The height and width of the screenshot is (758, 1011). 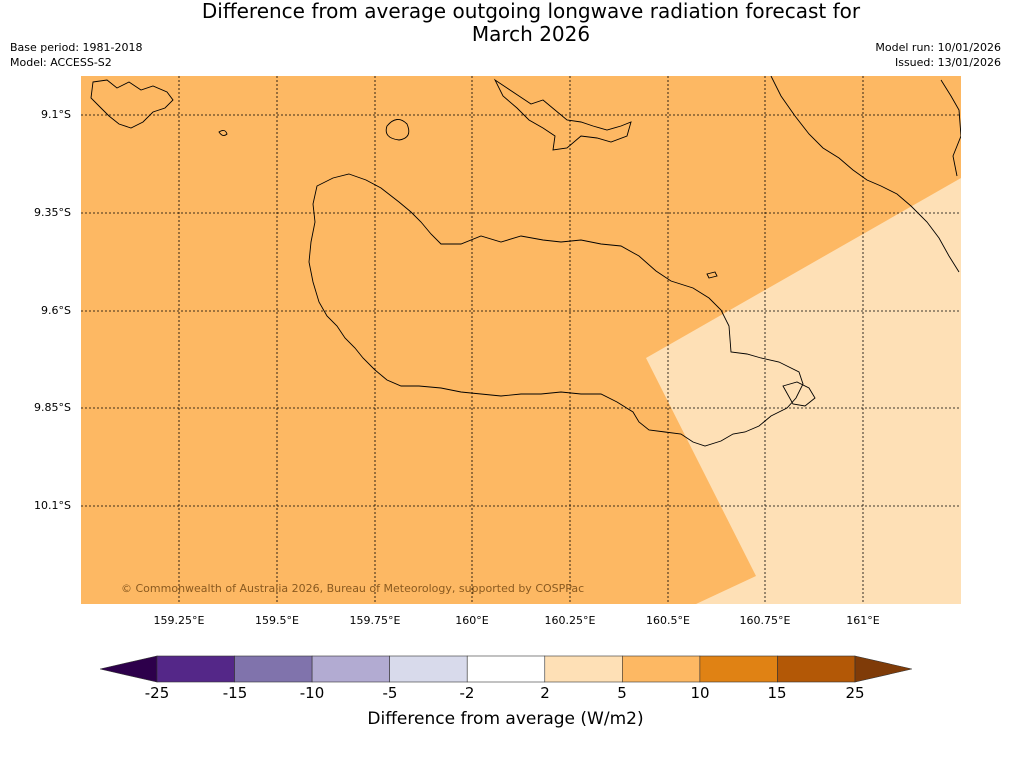 I want to click on lon-label: 160.25°E, so click(x=570, y=620).